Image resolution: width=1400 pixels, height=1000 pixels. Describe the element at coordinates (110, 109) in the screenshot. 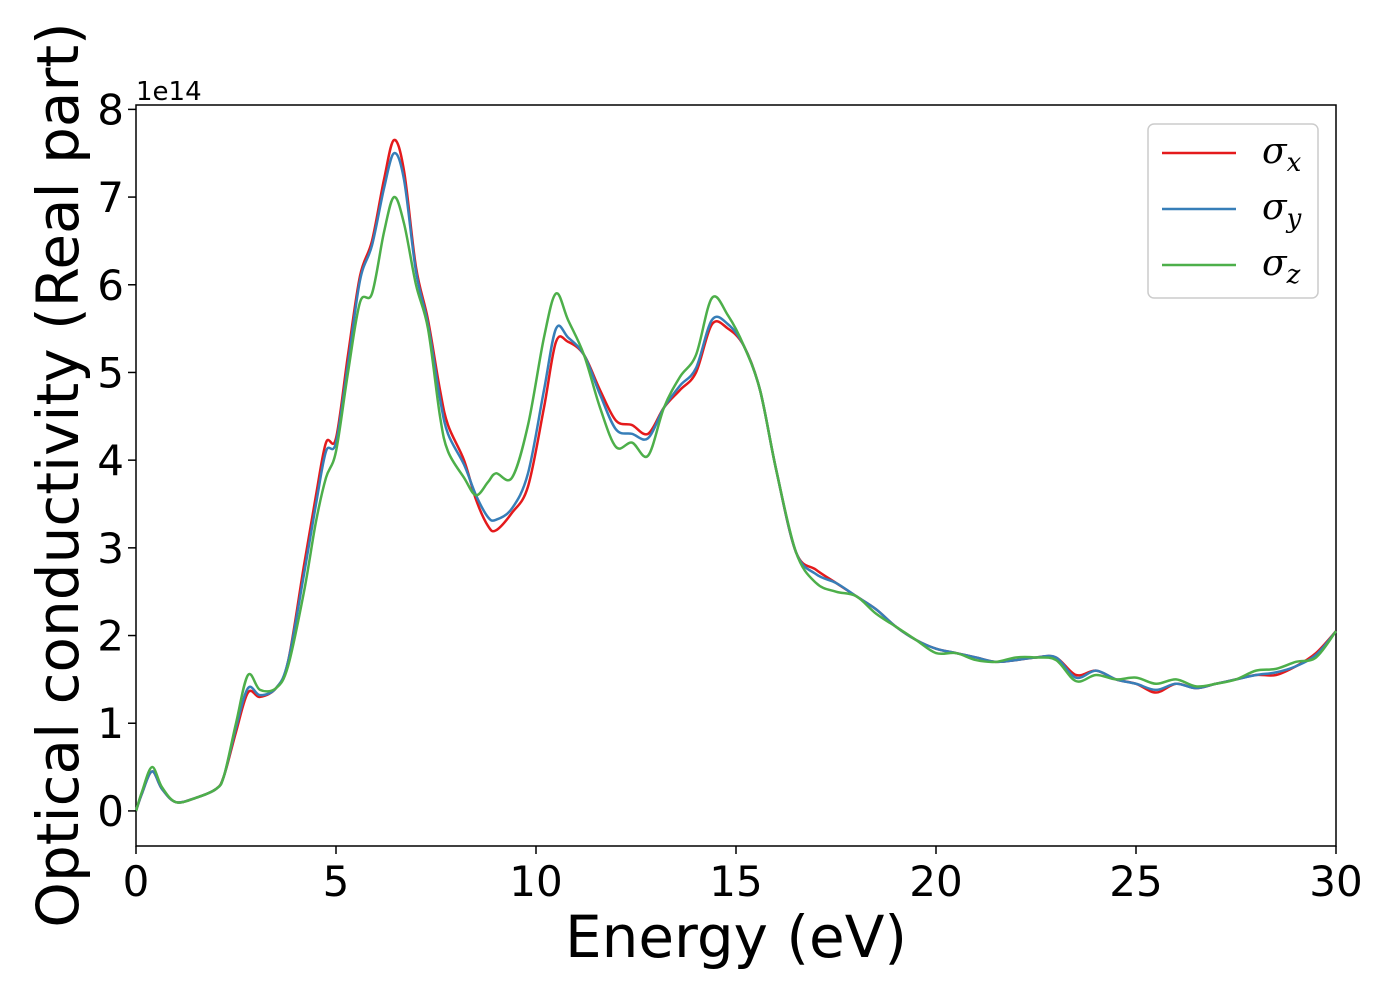

I see `y-tick-label: 8` at that location.